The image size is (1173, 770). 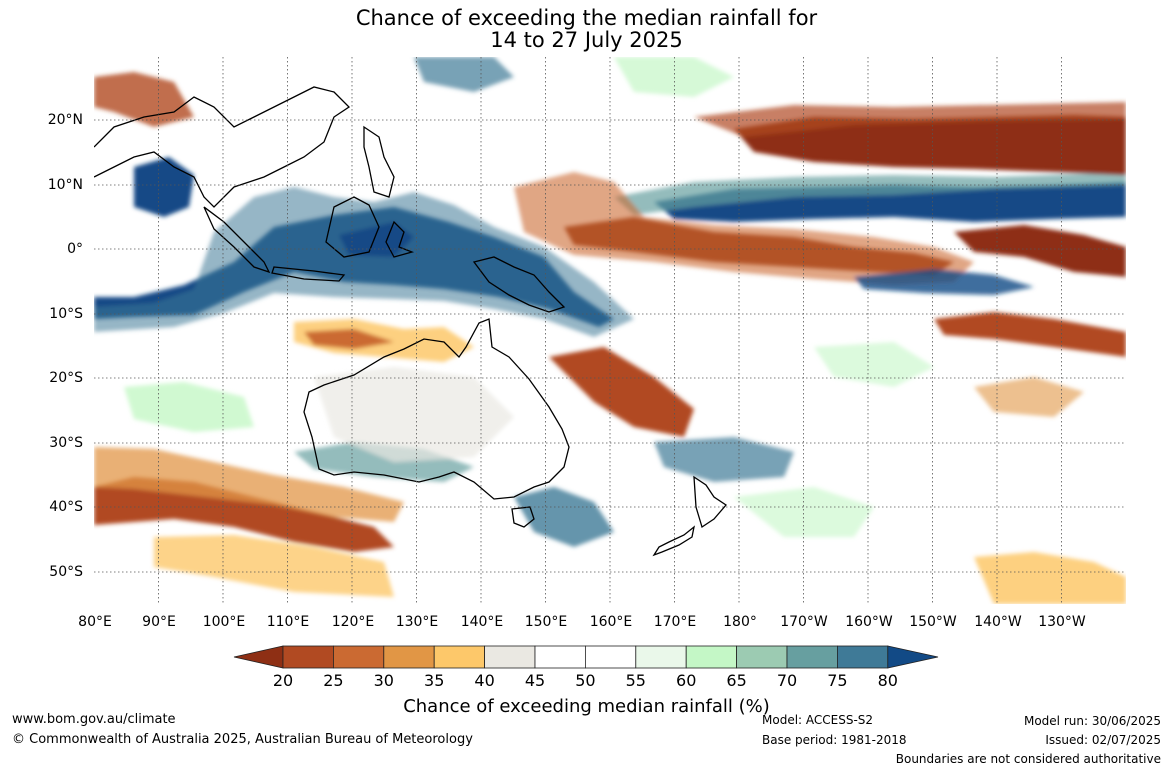 What do you see at coordinates (237, 240) in the screenshot?
I see `sumatra-coastline` at bounding box center [237, 240].